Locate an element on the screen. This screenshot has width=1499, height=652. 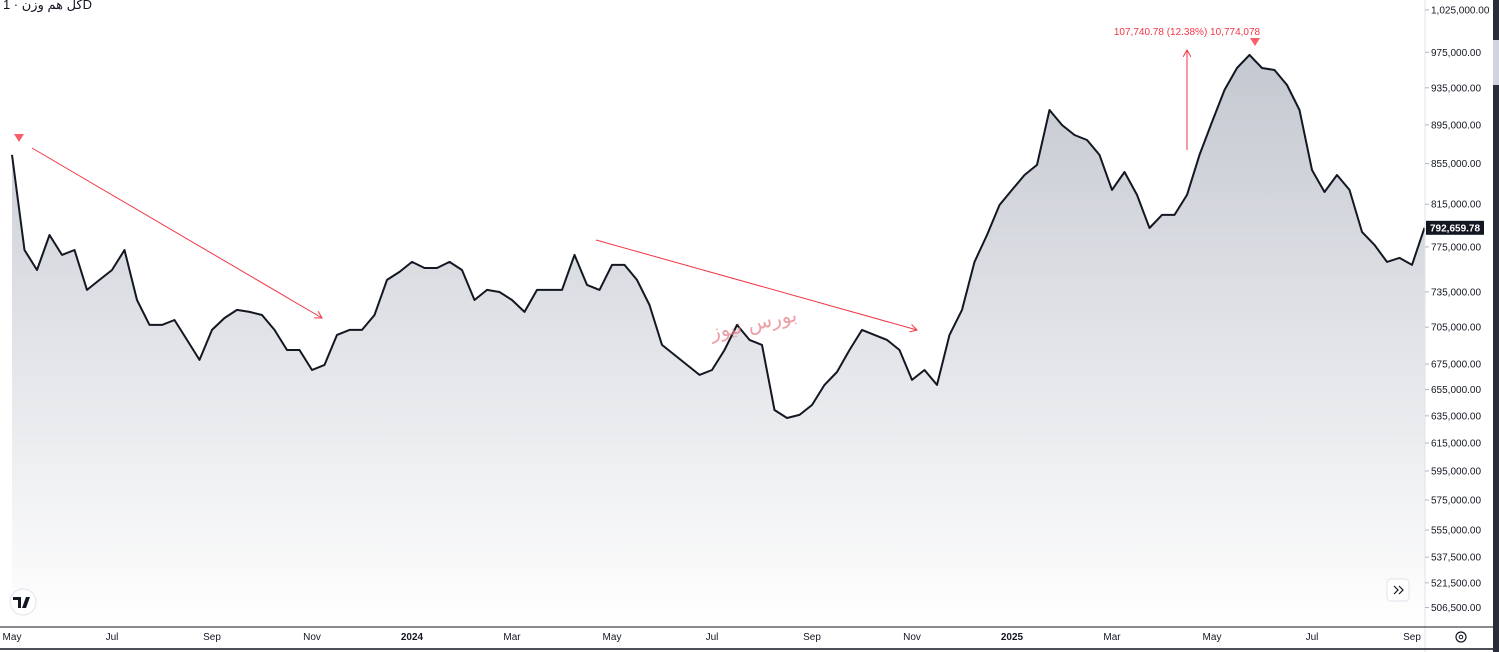
y-tick-label: 555,000.00 is located at coordinates (1456, 530).